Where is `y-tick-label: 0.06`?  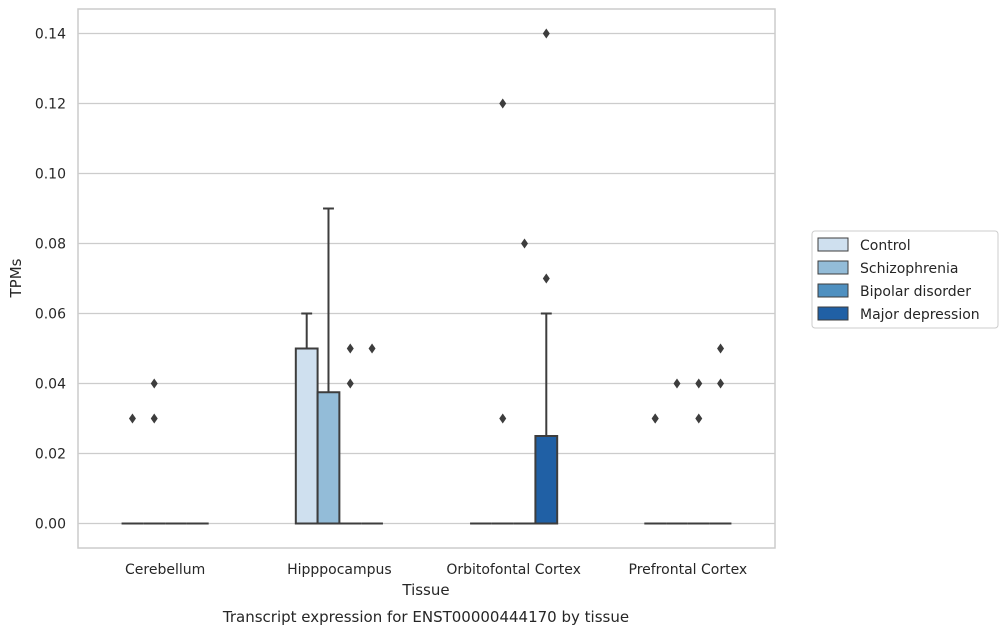
y-tick-label: 0.06 is located at coordinates (50, 315).